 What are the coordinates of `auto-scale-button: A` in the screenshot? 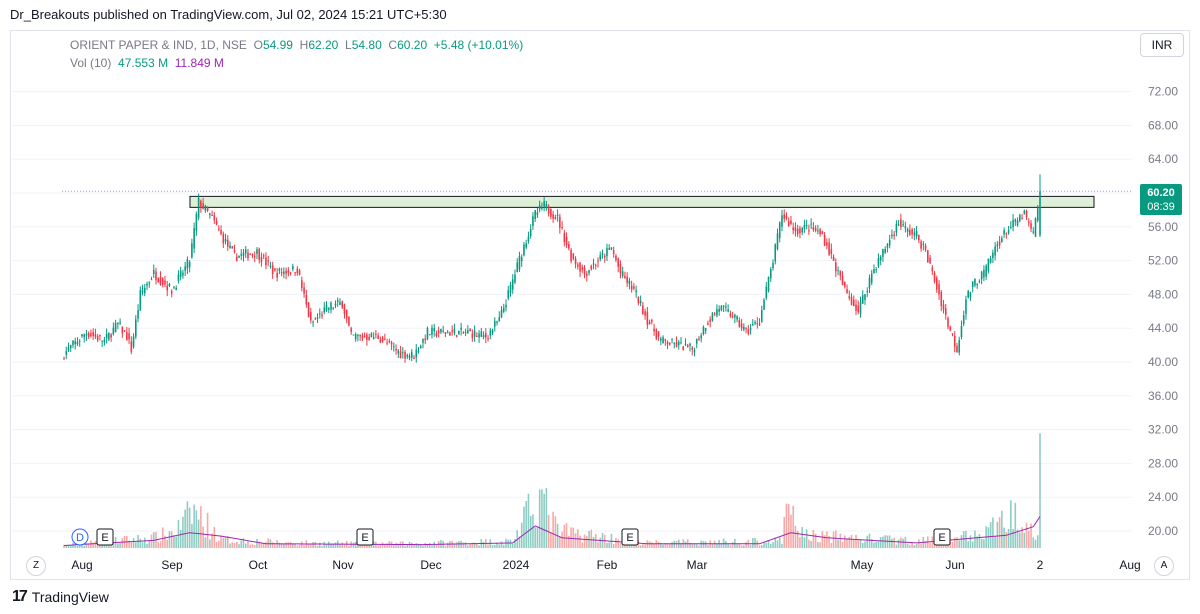 It's located at (1164, 566).